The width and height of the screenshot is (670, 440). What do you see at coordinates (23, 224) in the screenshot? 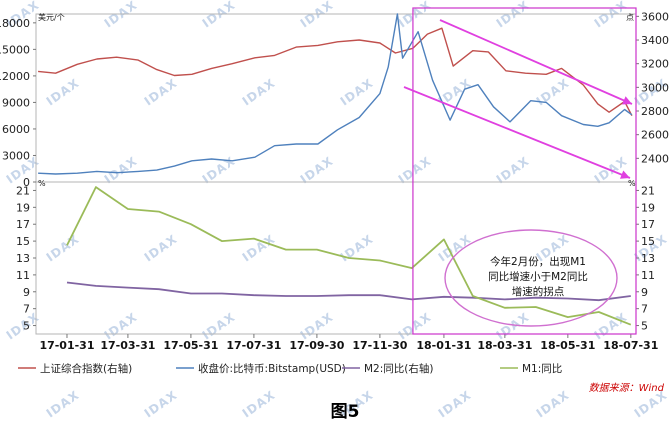
I see `lower-left-tick-label-6: 17` at bounding box center [23, 224].